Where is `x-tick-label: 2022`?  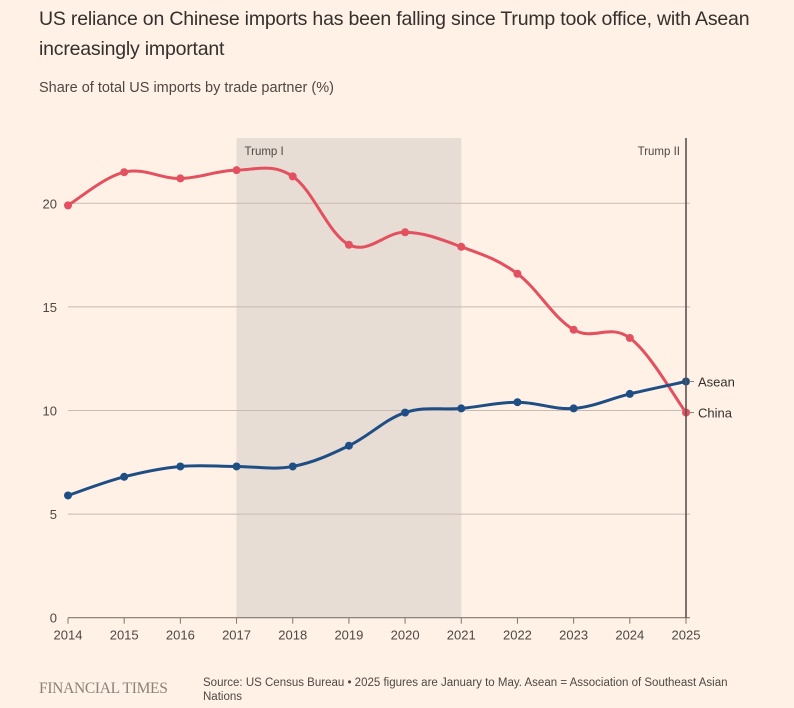
x-tick-label: 2022 is located at coordinates (517, 635).